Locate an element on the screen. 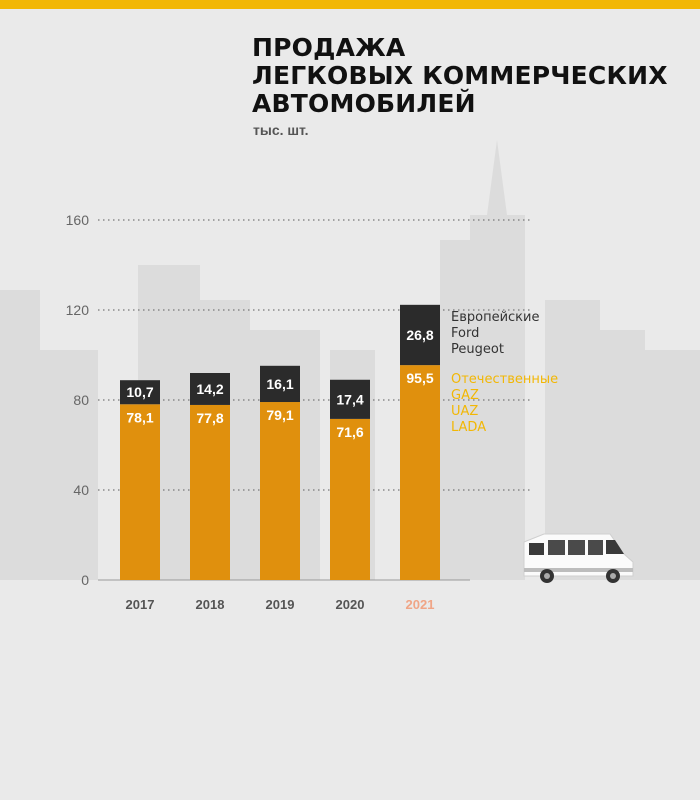  value-label-european-2017: 10,7 is located at coordinates (139, 392).